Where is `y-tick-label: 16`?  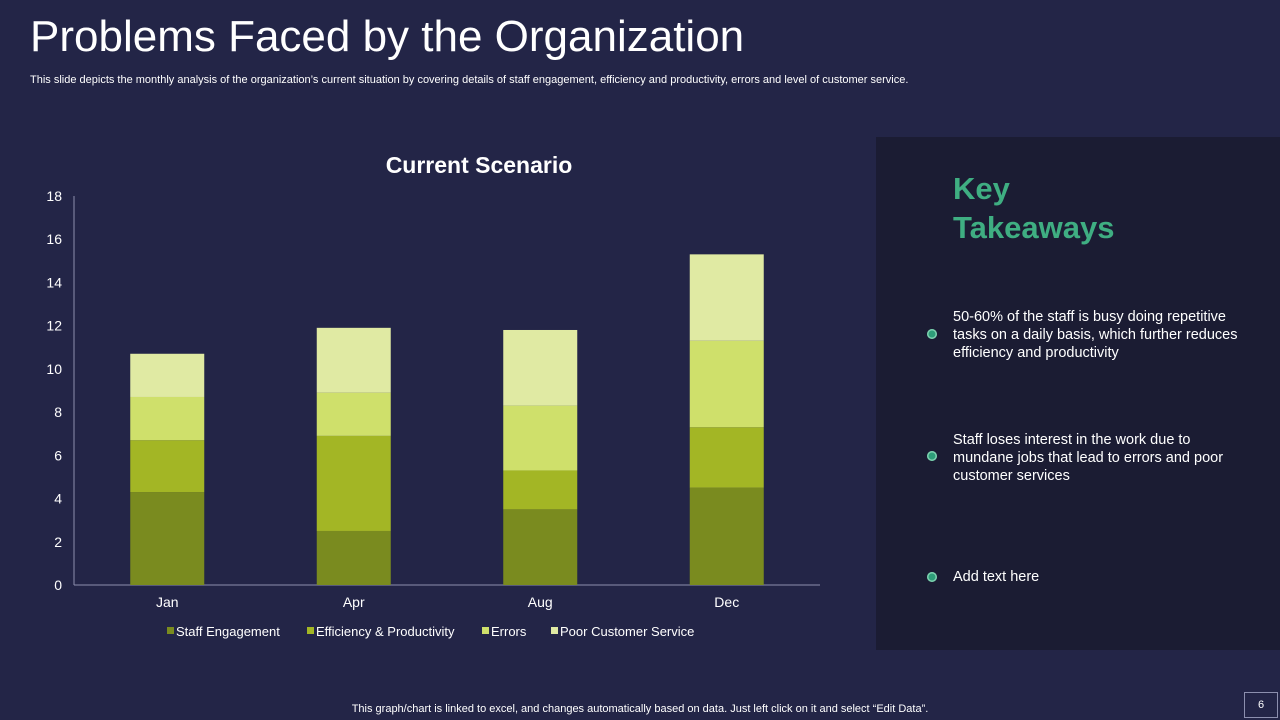
y-tick-label: 16 is located at coordinates (54, 239).